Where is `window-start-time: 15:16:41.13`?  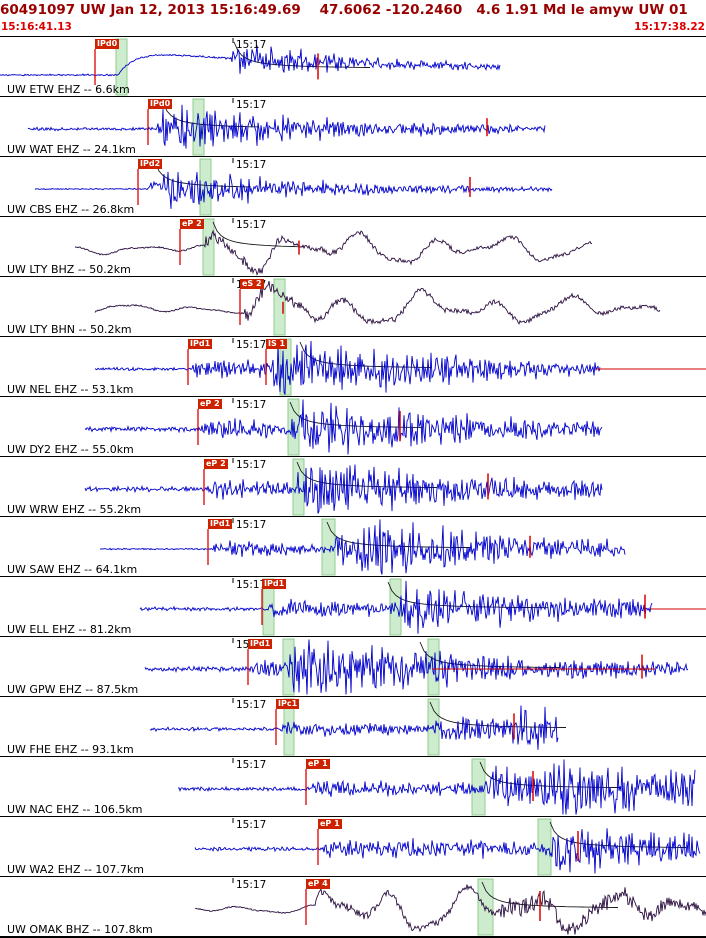
window-start-time: 15:16:41.13 is located at coordinates (36, 27).